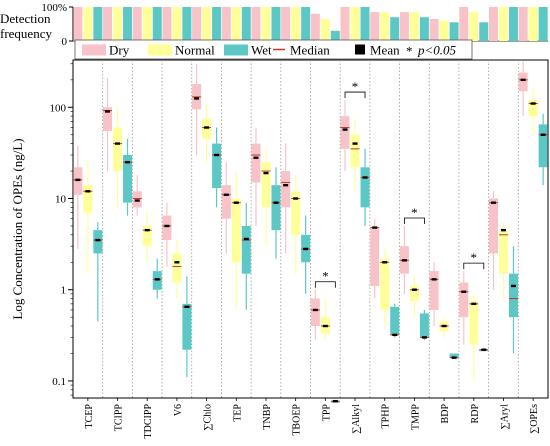  Describe the element at coordinates (236, 50) in the screenshot. I see `legend-swatch-wet` at that location.